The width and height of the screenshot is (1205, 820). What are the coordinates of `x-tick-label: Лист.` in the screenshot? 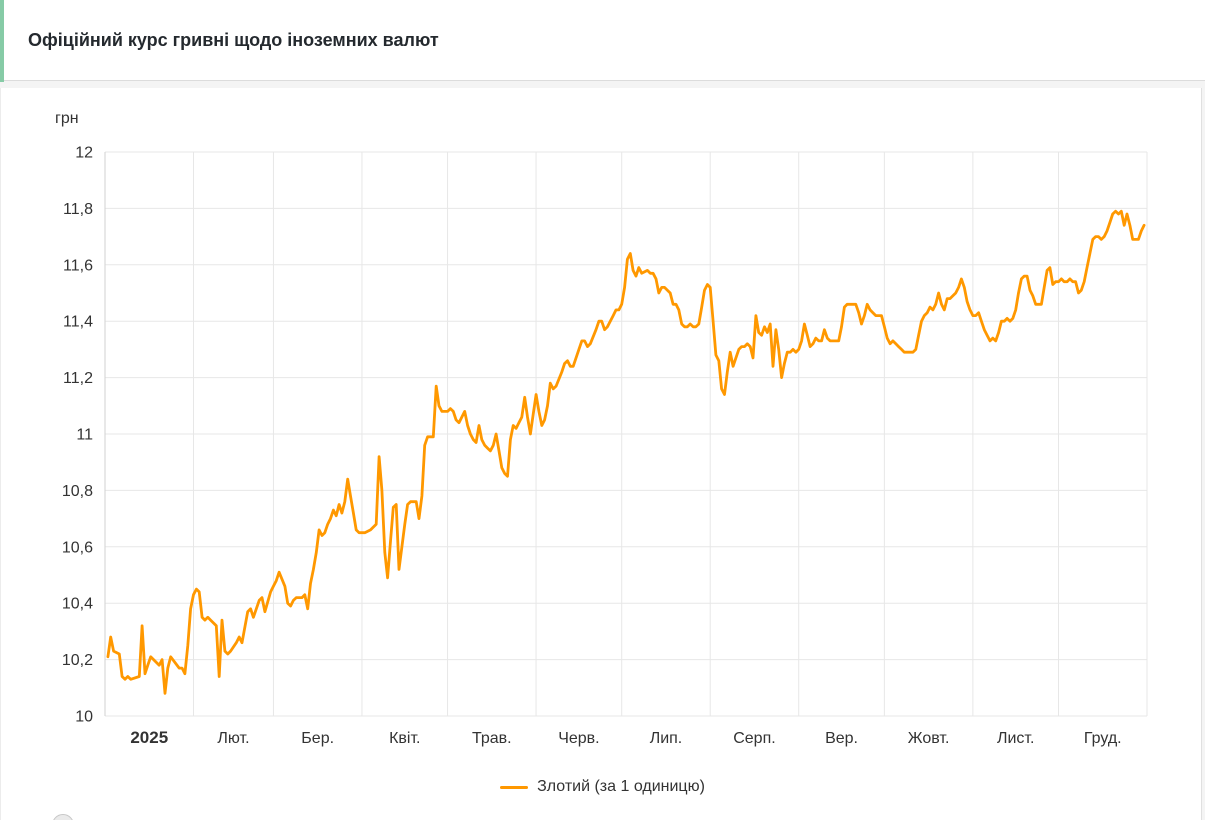 It's located at (1015, 738).